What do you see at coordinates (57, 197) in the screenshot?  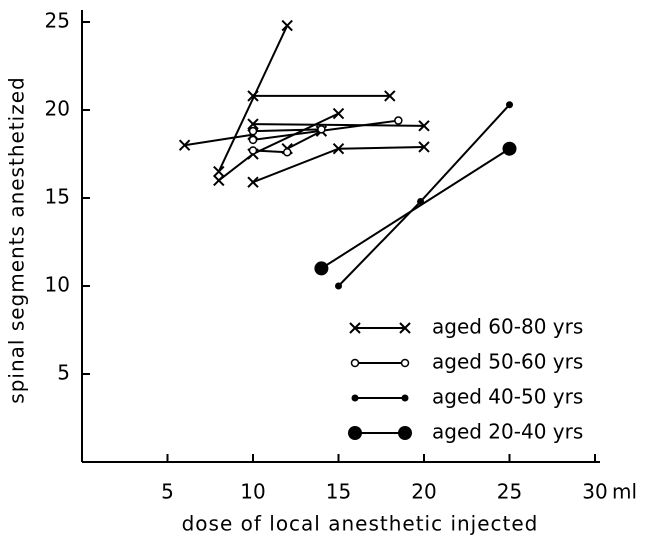 I see `y-tick-label: 15` at bounding box center [57, 197].